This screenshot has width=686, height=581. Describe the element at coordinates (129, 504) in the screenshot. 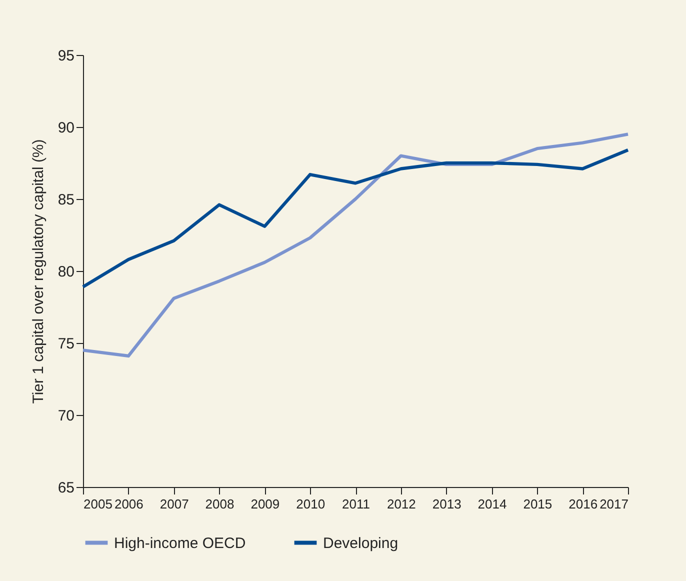

I see `x-tick-label: 2006` at that location.